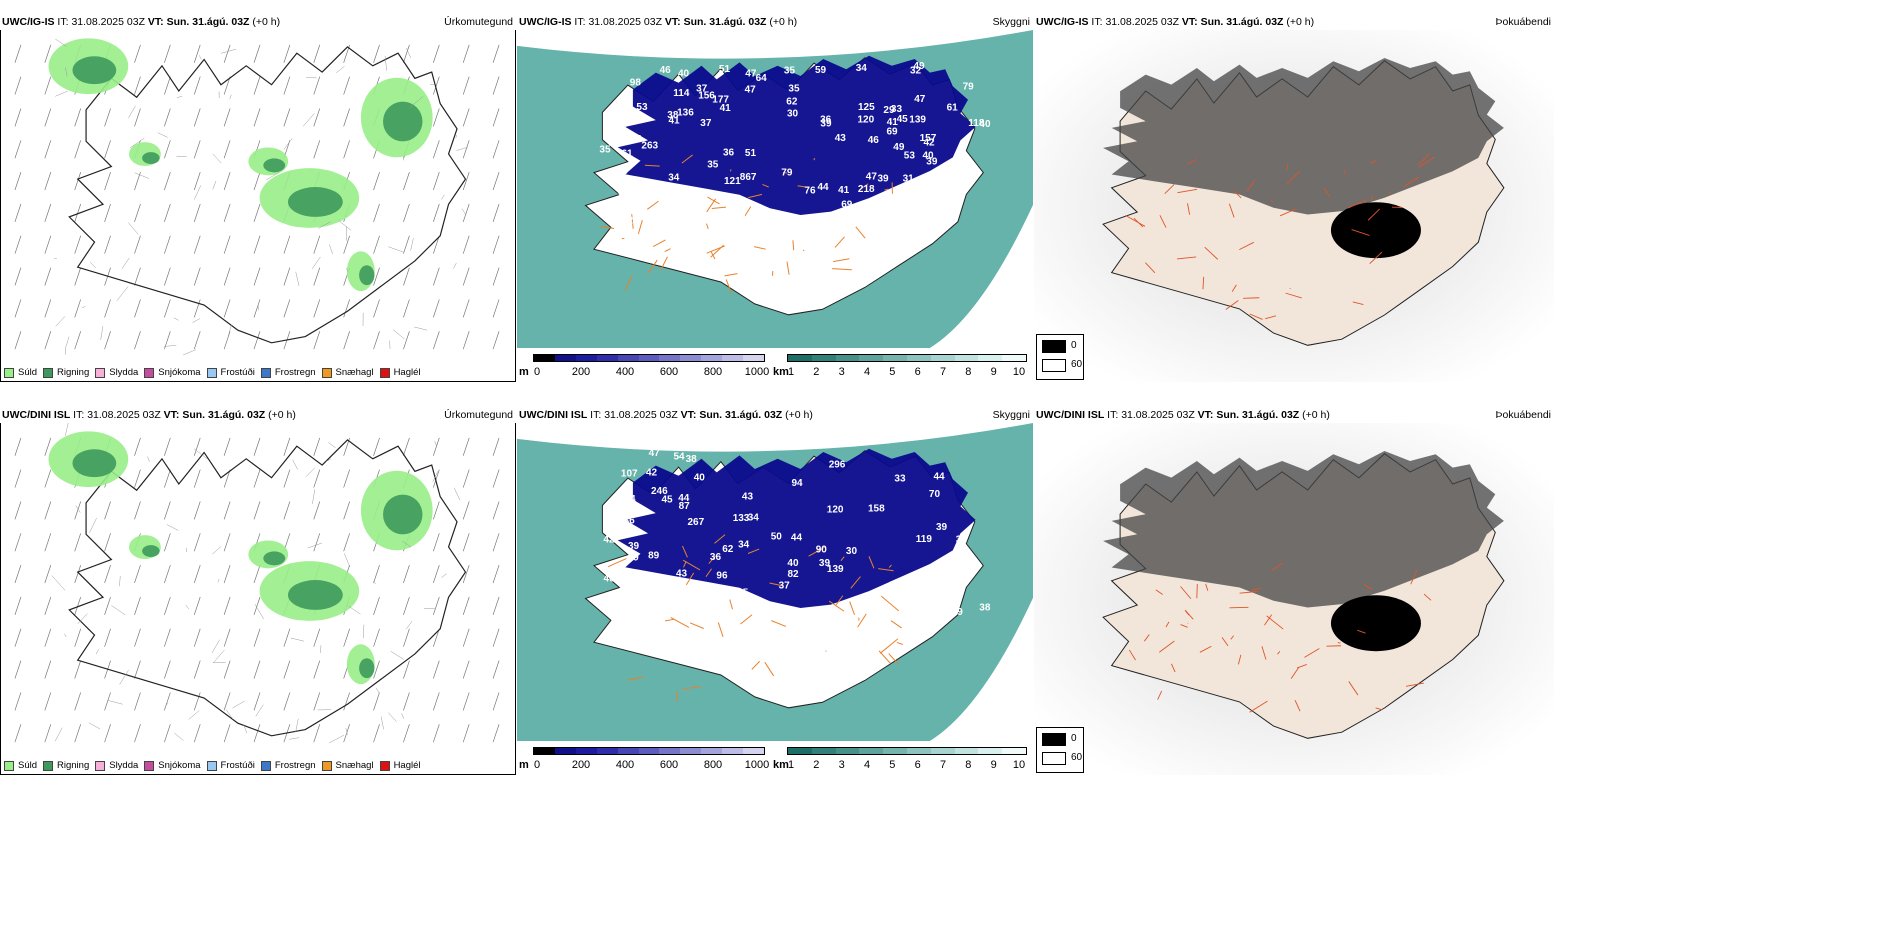  Describe the element at coordinates (581, 765) in the screenshot. I see `colorbar-tick: 200` at that location.